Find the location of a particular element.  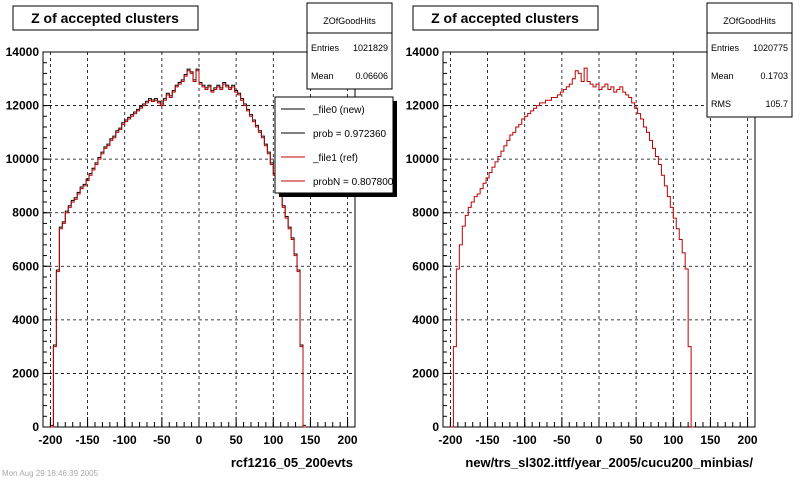

legend-label: _file1 (ref) is located at coordinates (335, 158).